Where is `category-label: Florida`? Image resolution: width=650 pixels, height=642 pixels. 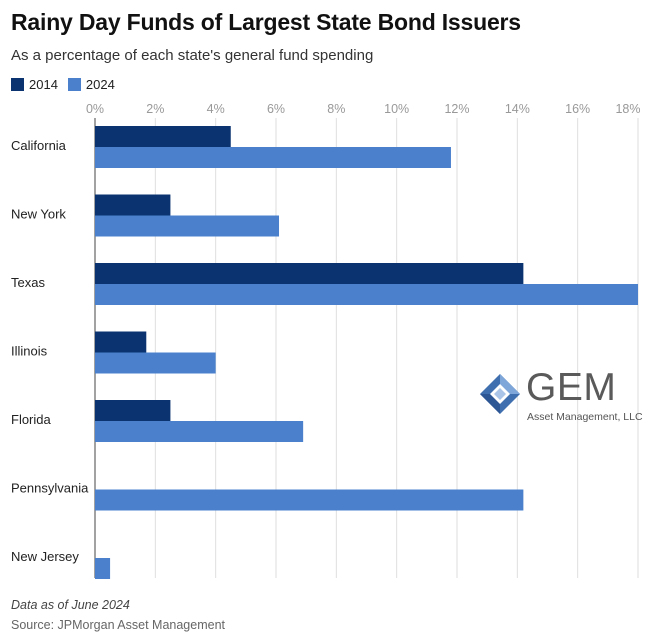 category-label: Florida is located at coordinates (31, 419).